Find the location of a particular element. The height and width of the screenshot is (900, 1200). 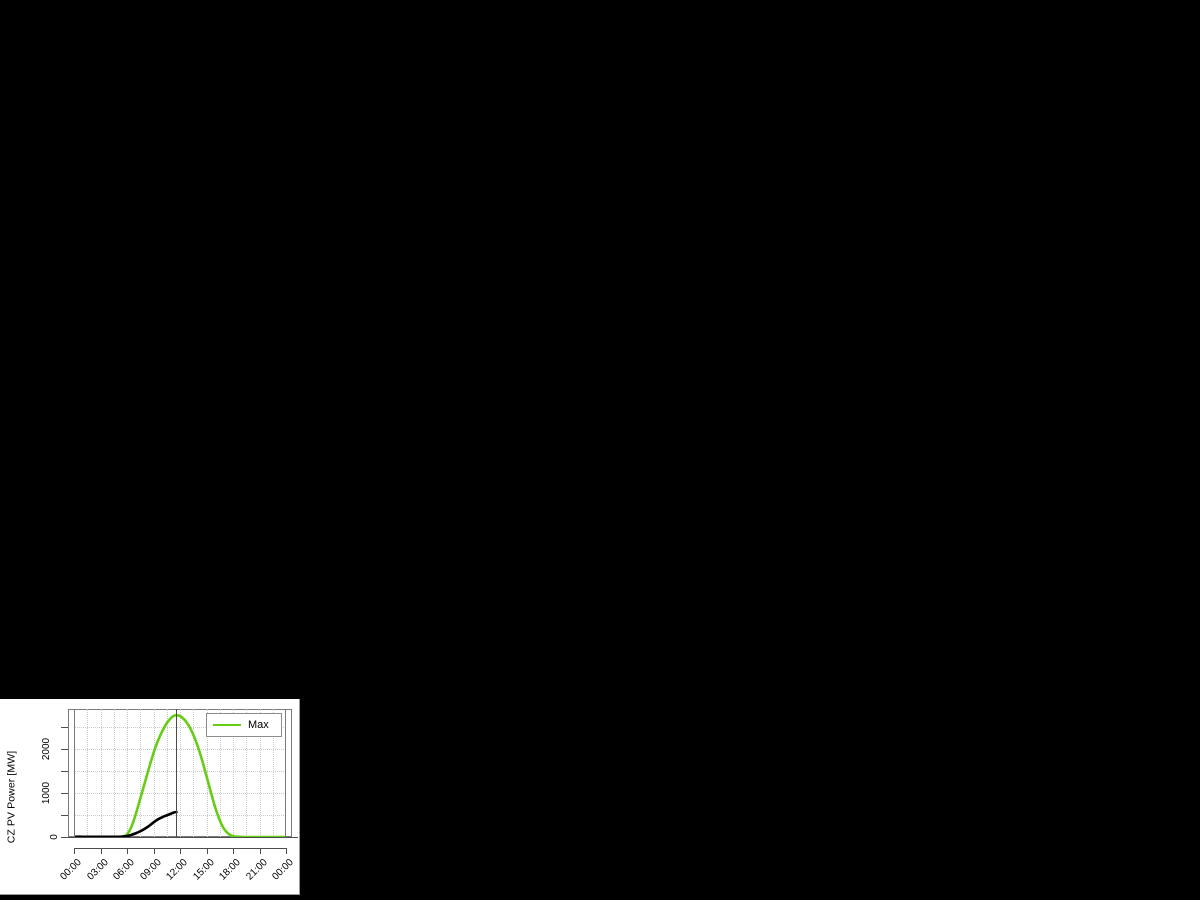

chart-legend: Max is located at coordinates (244, 725).